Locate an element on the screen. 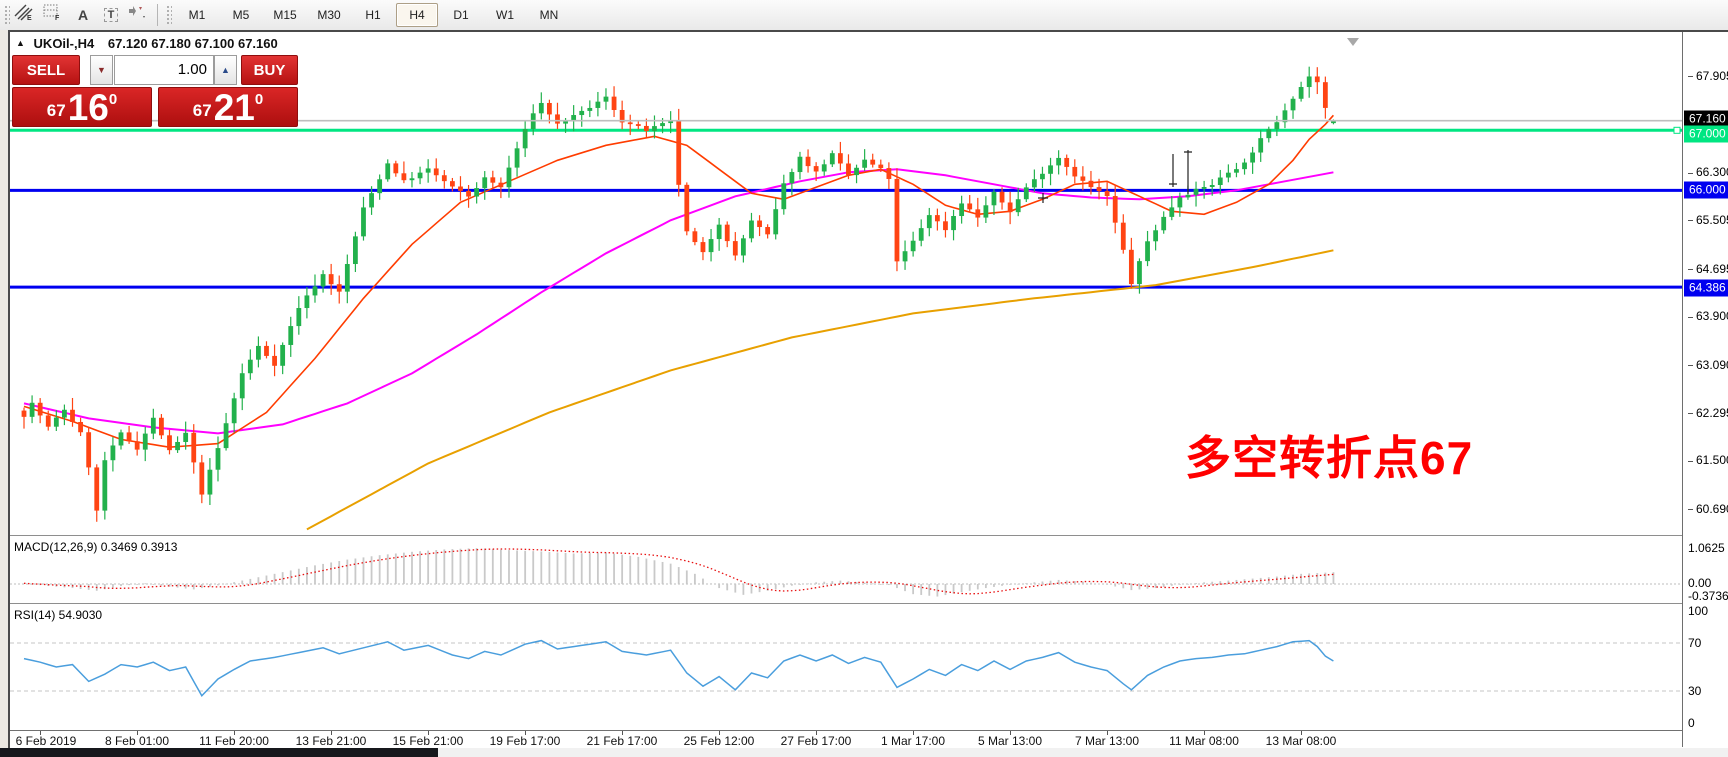  price-tick-67.905: 67.905 is located at coordinates (1708, 76).